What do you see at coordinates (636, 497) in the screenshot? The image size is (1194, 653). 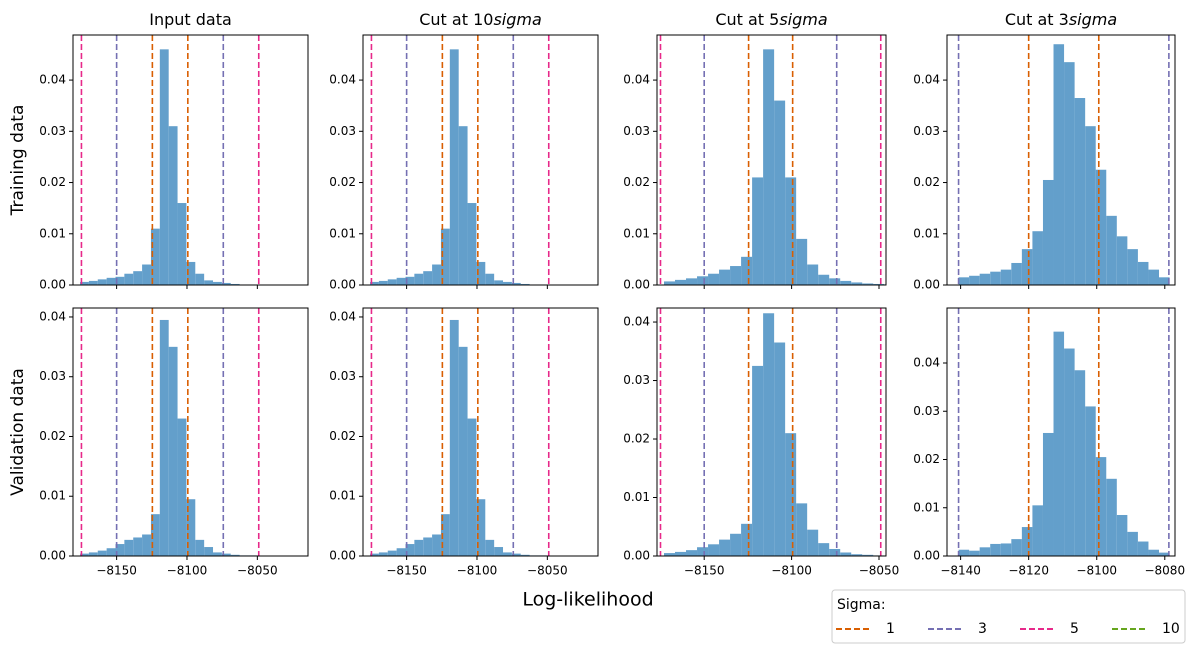 I see `y-tick-label: 0.01` at bounding box center [636, 497].